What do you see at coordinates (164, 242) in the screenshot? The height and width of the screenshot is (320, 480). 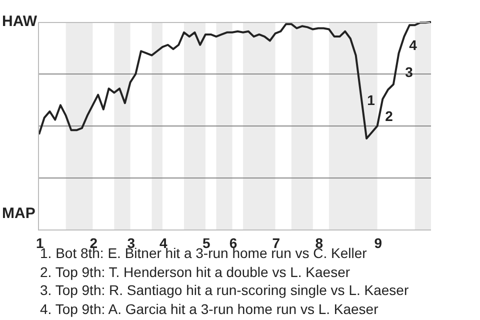 I see `x-tick-label: 4` at bounding box center [164, 242].